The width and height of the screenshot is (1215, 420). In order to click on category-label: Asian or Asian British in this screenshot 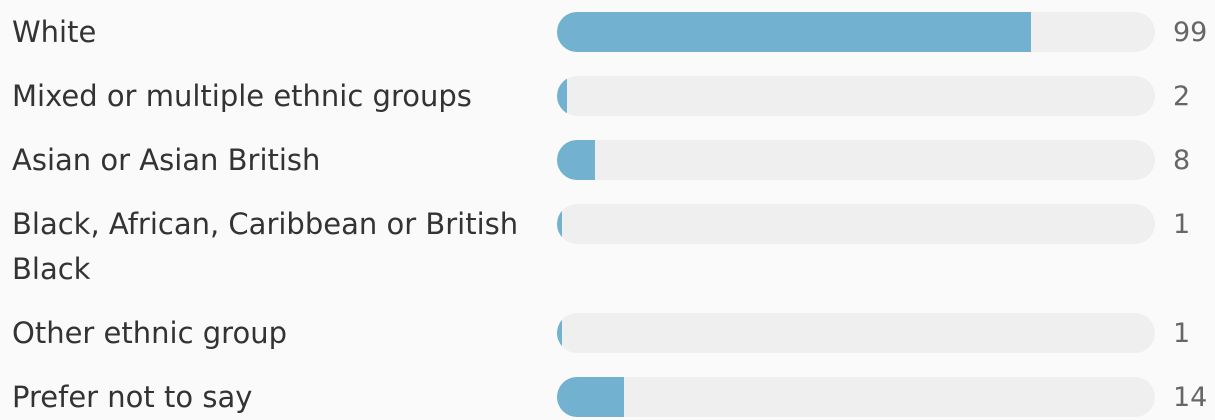, I will do `click(166, 159)`.